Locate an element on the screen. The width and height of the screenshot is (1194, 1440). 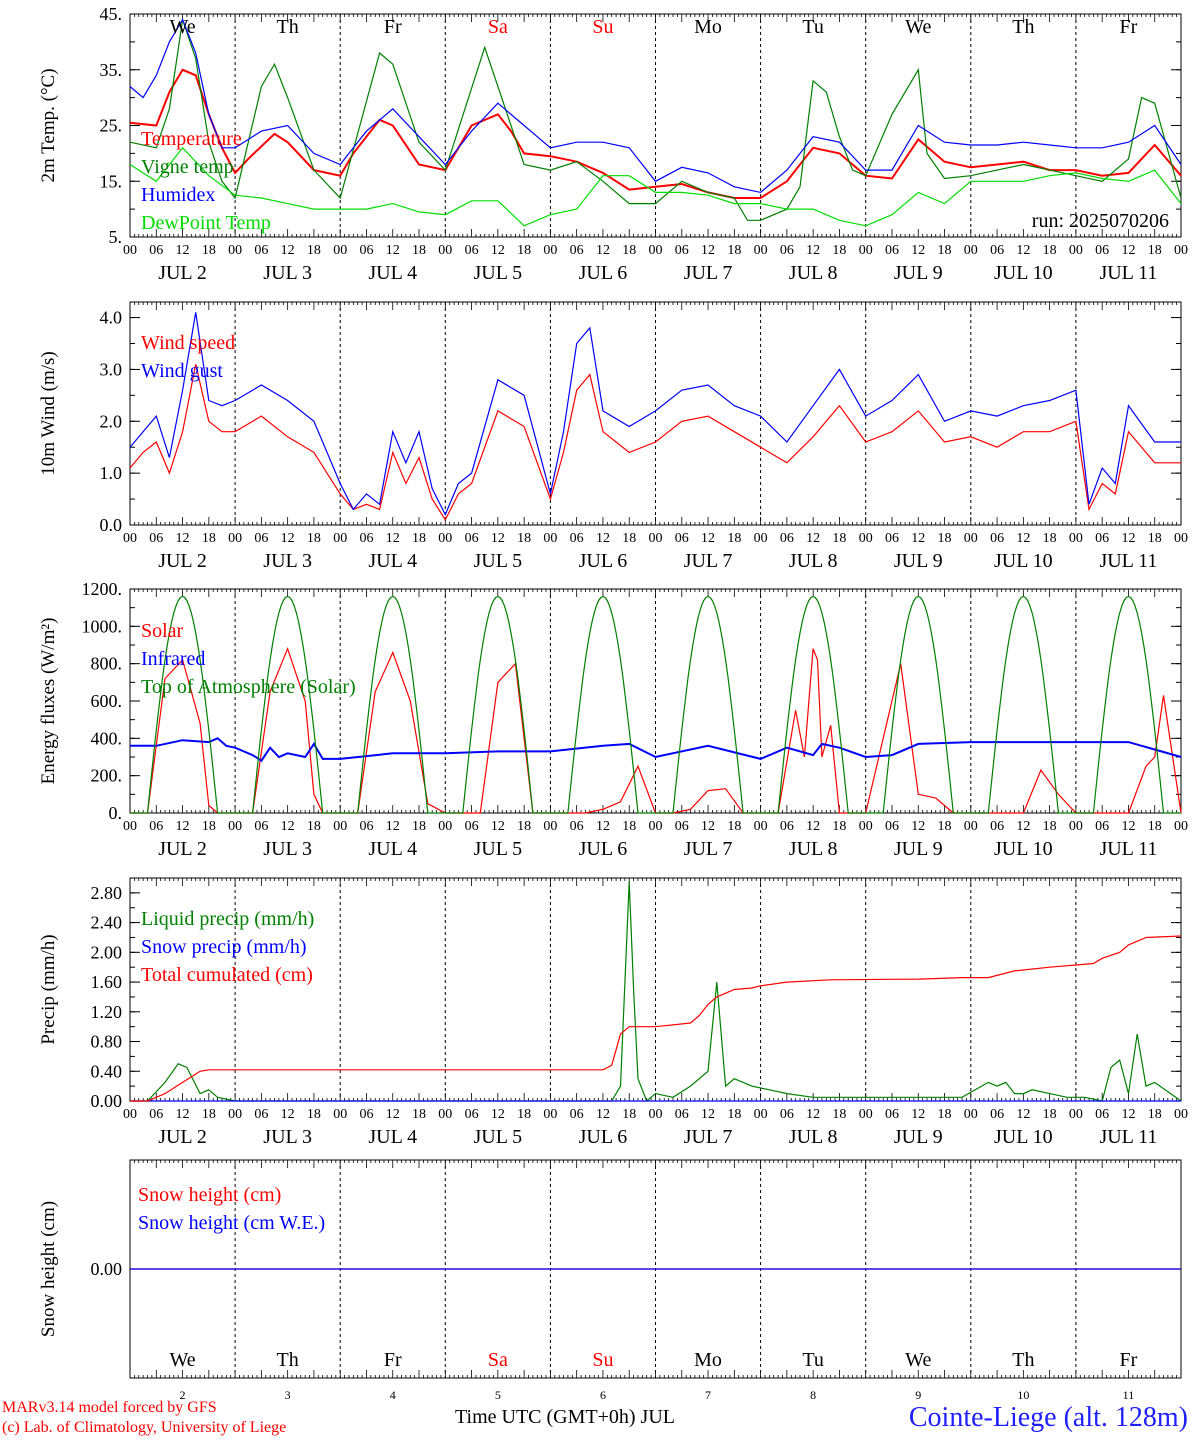
weekday-label: Sa is located at coordinates (498, 27).